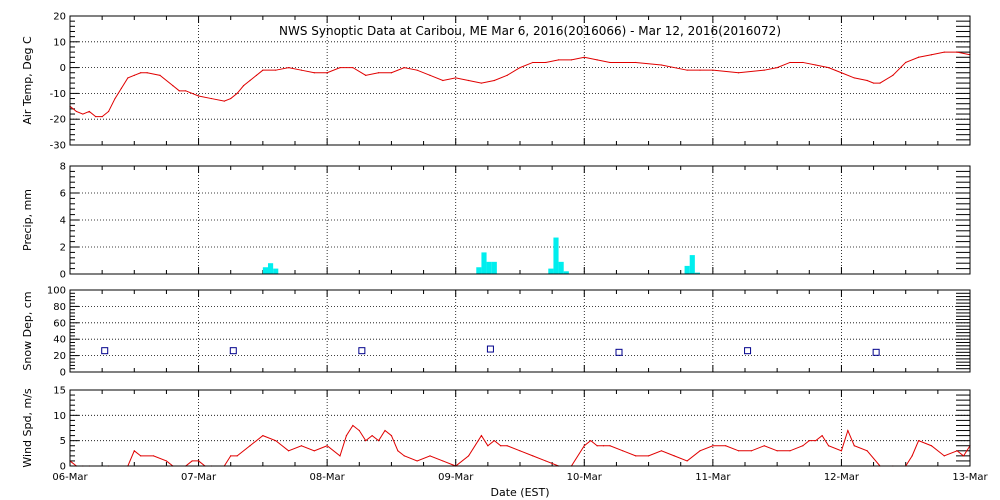  Describe the element at coordinates (27, 428) in the screenshot. I see `y-axis-title-wind: Wind Spd, m/s` at that location.